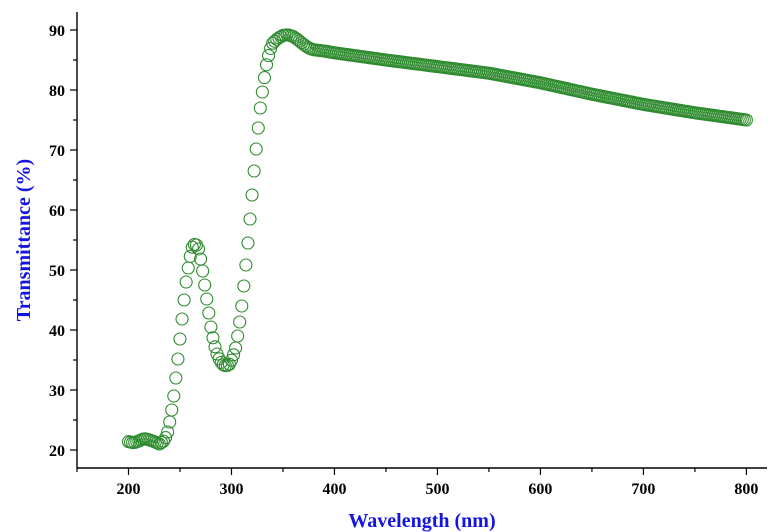  I want to click on x-tick-label: 300, so click(231, 489).